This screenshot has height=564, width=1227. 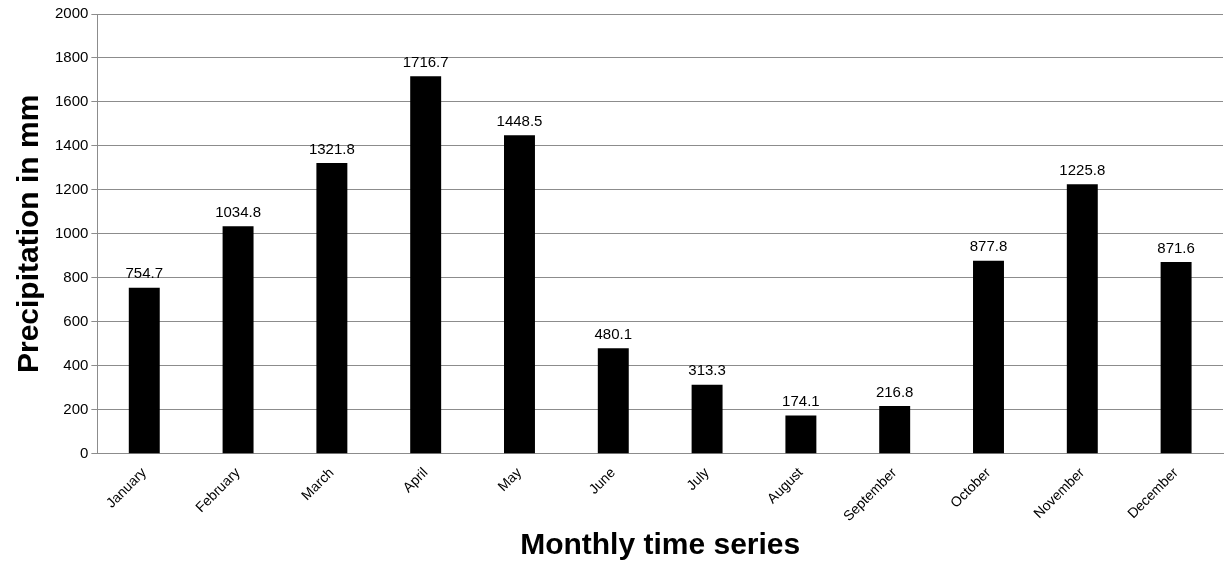 What do you see at coordinates (71, 57) in the screenshot?
I see `y-tick-label: 1800` at bounding box center [71, 57].